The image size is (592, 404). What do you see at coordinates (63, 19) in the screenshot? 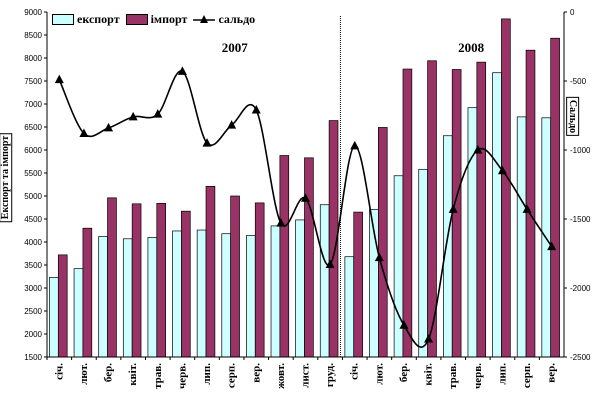
I see `legend-export-swatch` at bounding box center [63, 19].